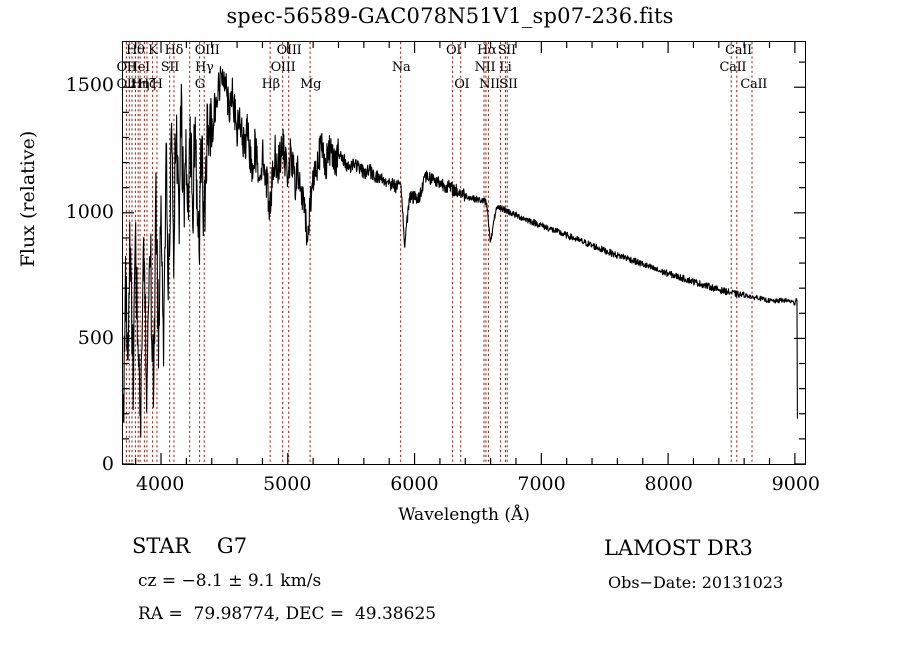 The height and width of the screenshot is (649, 900). What do you see at coordinates (89, 211) in the screenshot?
I see `y-tick-label: 1000` at bounding box center [89, 211].